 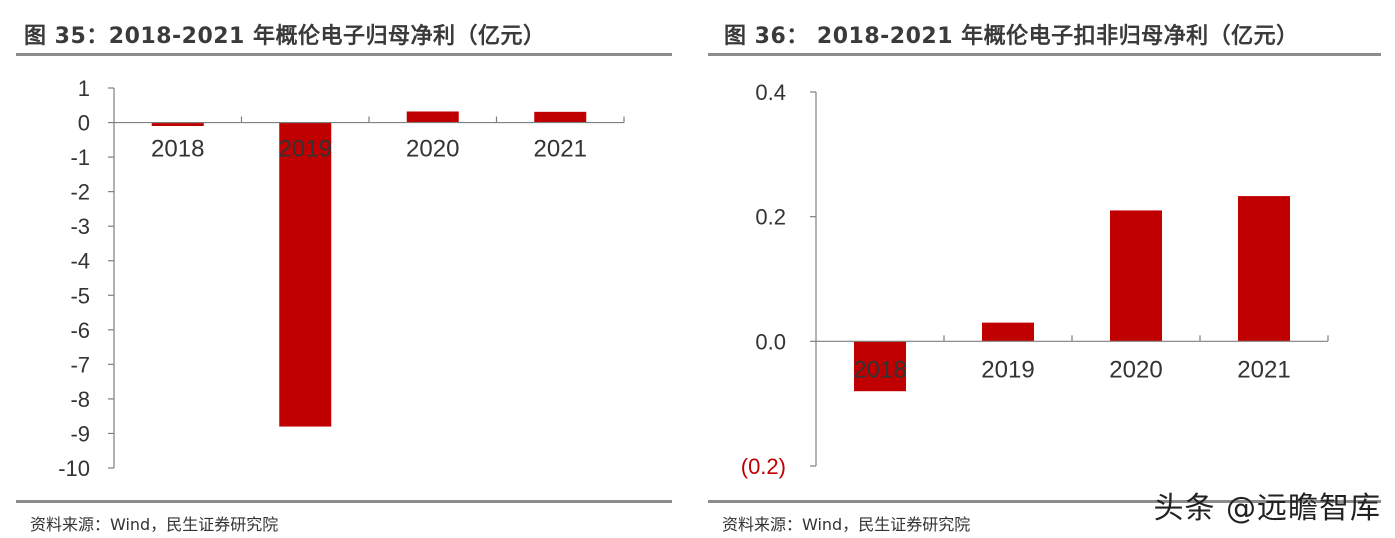 I want to click on y-tick-label: -4, so click(x=80, y=261).